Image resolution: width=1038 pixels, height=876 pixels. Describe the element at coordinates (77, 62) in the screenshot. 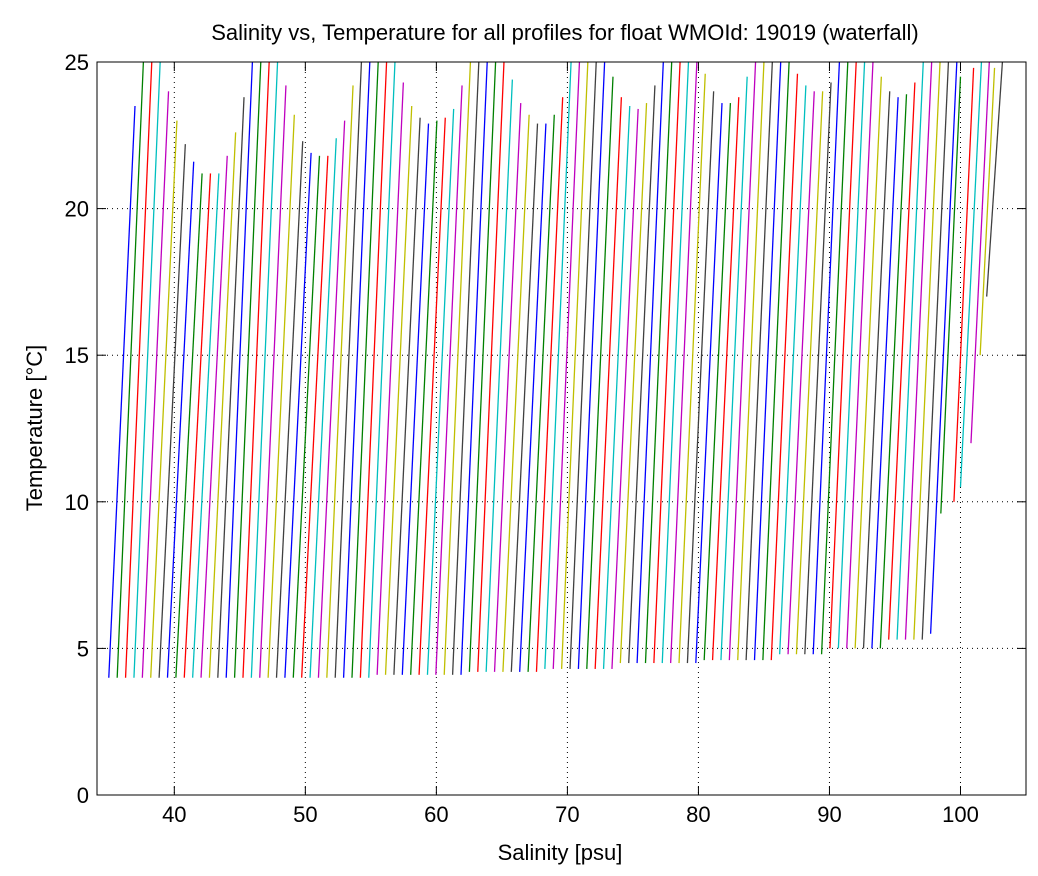

I see `y-tick-label: 25` at that location.